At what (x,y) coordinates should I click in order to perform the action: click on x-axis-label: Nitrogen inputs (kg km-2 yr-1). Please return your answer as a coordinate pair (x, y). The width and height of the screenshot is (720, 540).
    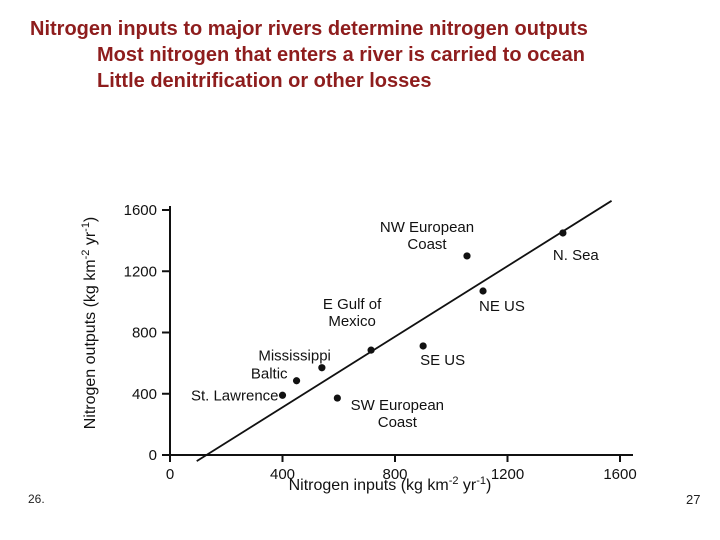
    Looking at the image, I should click on (390, 484).